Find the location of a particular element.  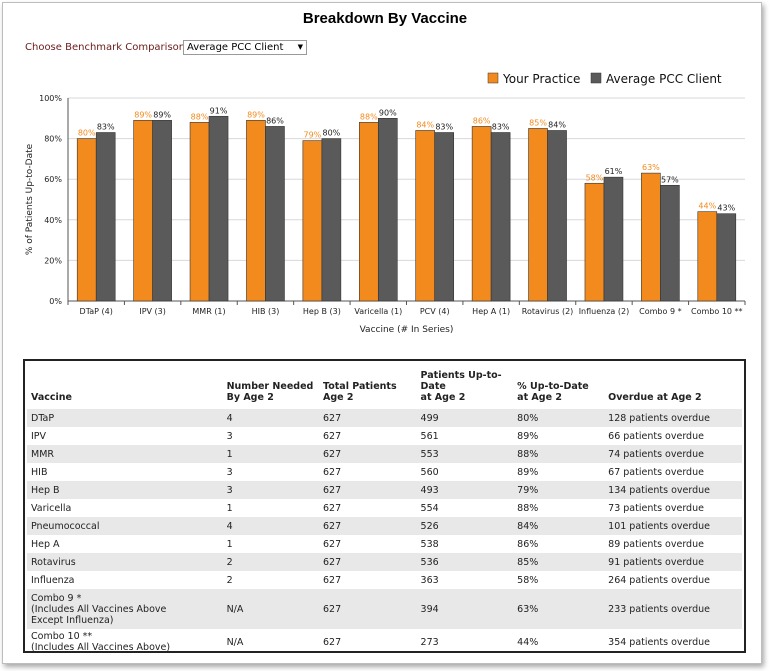

table-cell: 73 patients overdue is located at coordinates (656, 508).